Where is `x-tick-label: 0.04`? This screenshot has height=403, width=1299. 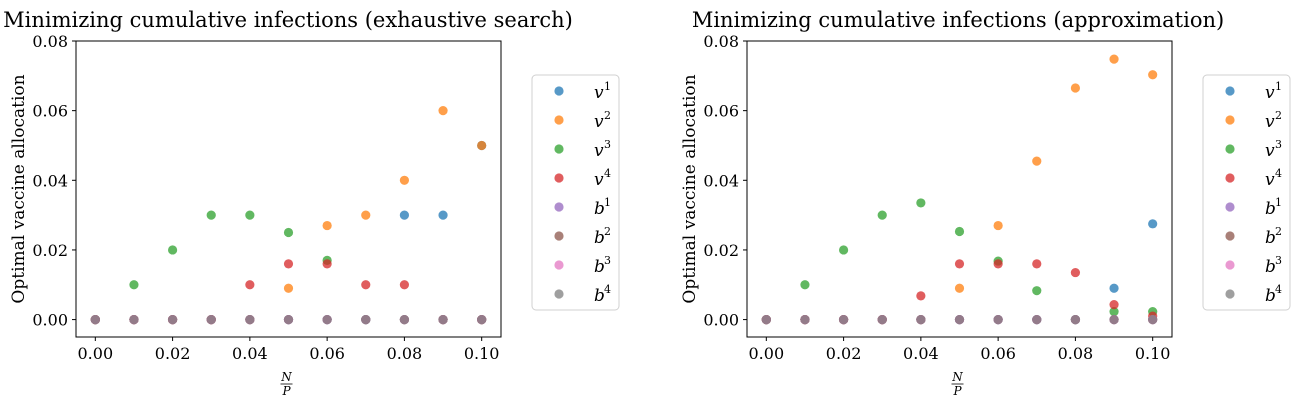
x-tick-label: 0.04 is located at coordinates (250, 353).